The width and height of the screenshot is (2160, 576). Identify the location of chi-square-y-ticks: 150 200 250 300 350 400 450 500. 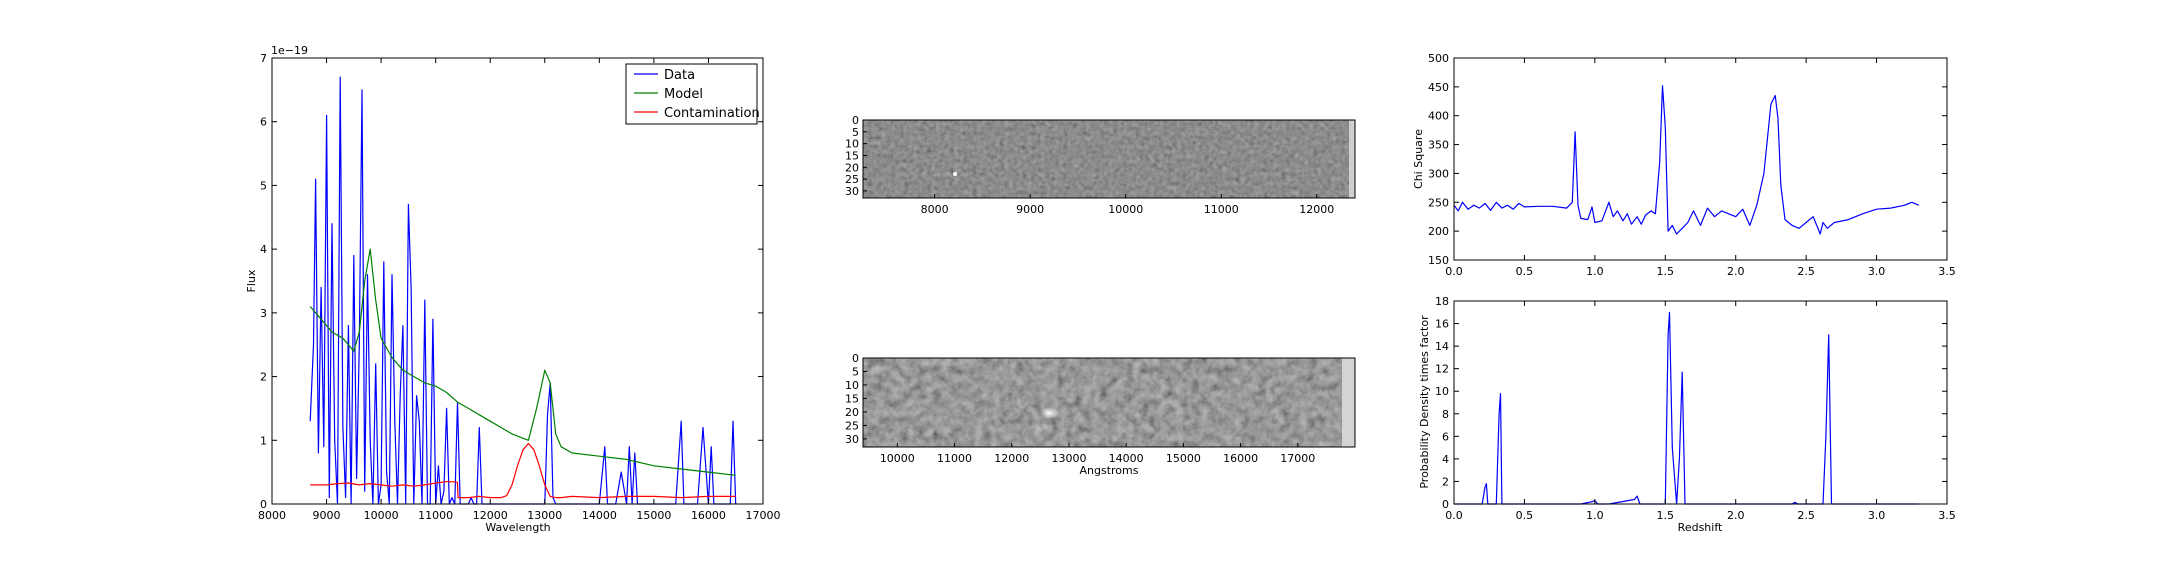
(1687, 159).